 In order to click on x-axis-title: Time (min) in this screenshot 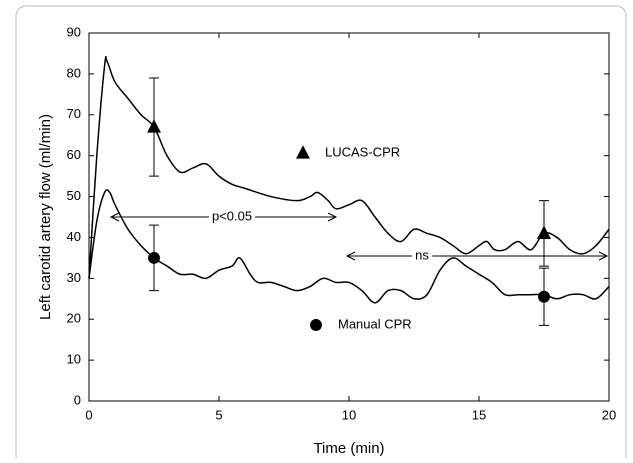, I will do `click(348, 448)`.